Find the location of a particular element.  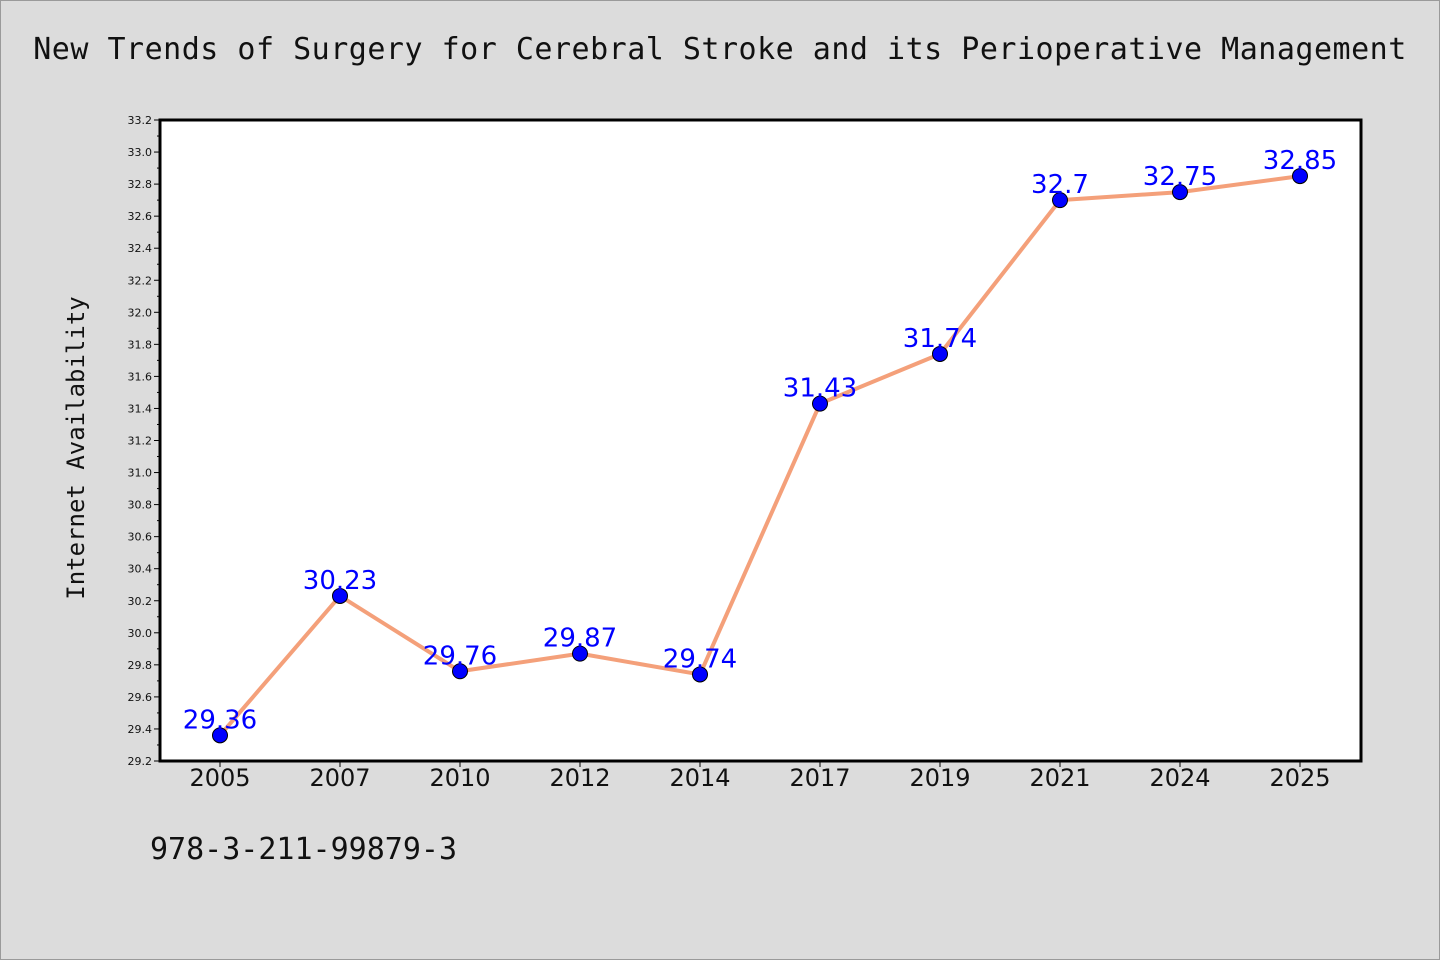

y-tick-label: 31.4 is located at coordinates (140, 408).